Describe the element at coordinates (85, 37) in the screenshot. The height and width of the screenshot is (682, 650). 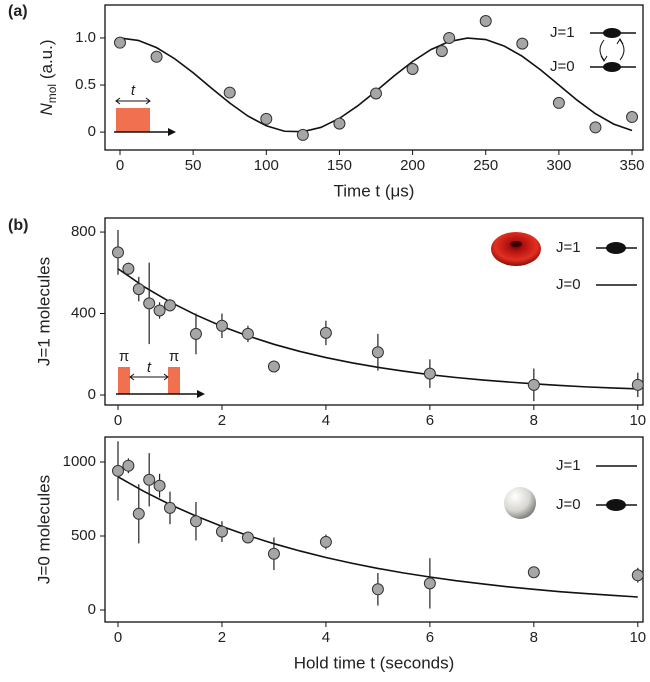
I see `y-tick-label: 1.0` at that location.